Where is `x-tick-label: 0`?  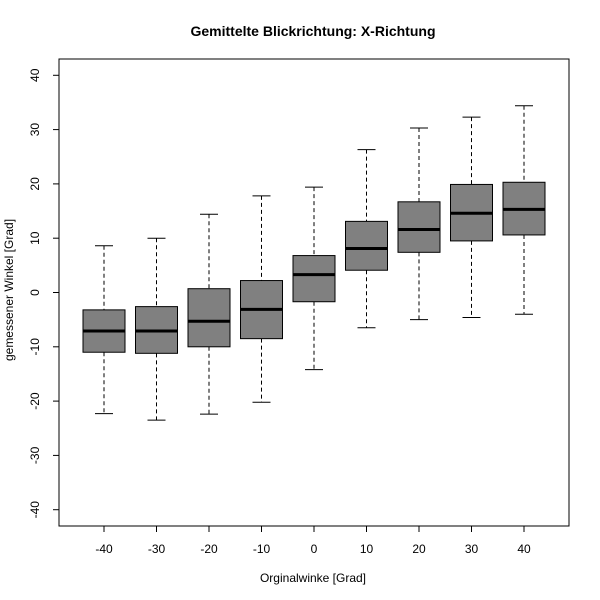 x-tick-label: 0 is located at coordinates (314, 549).